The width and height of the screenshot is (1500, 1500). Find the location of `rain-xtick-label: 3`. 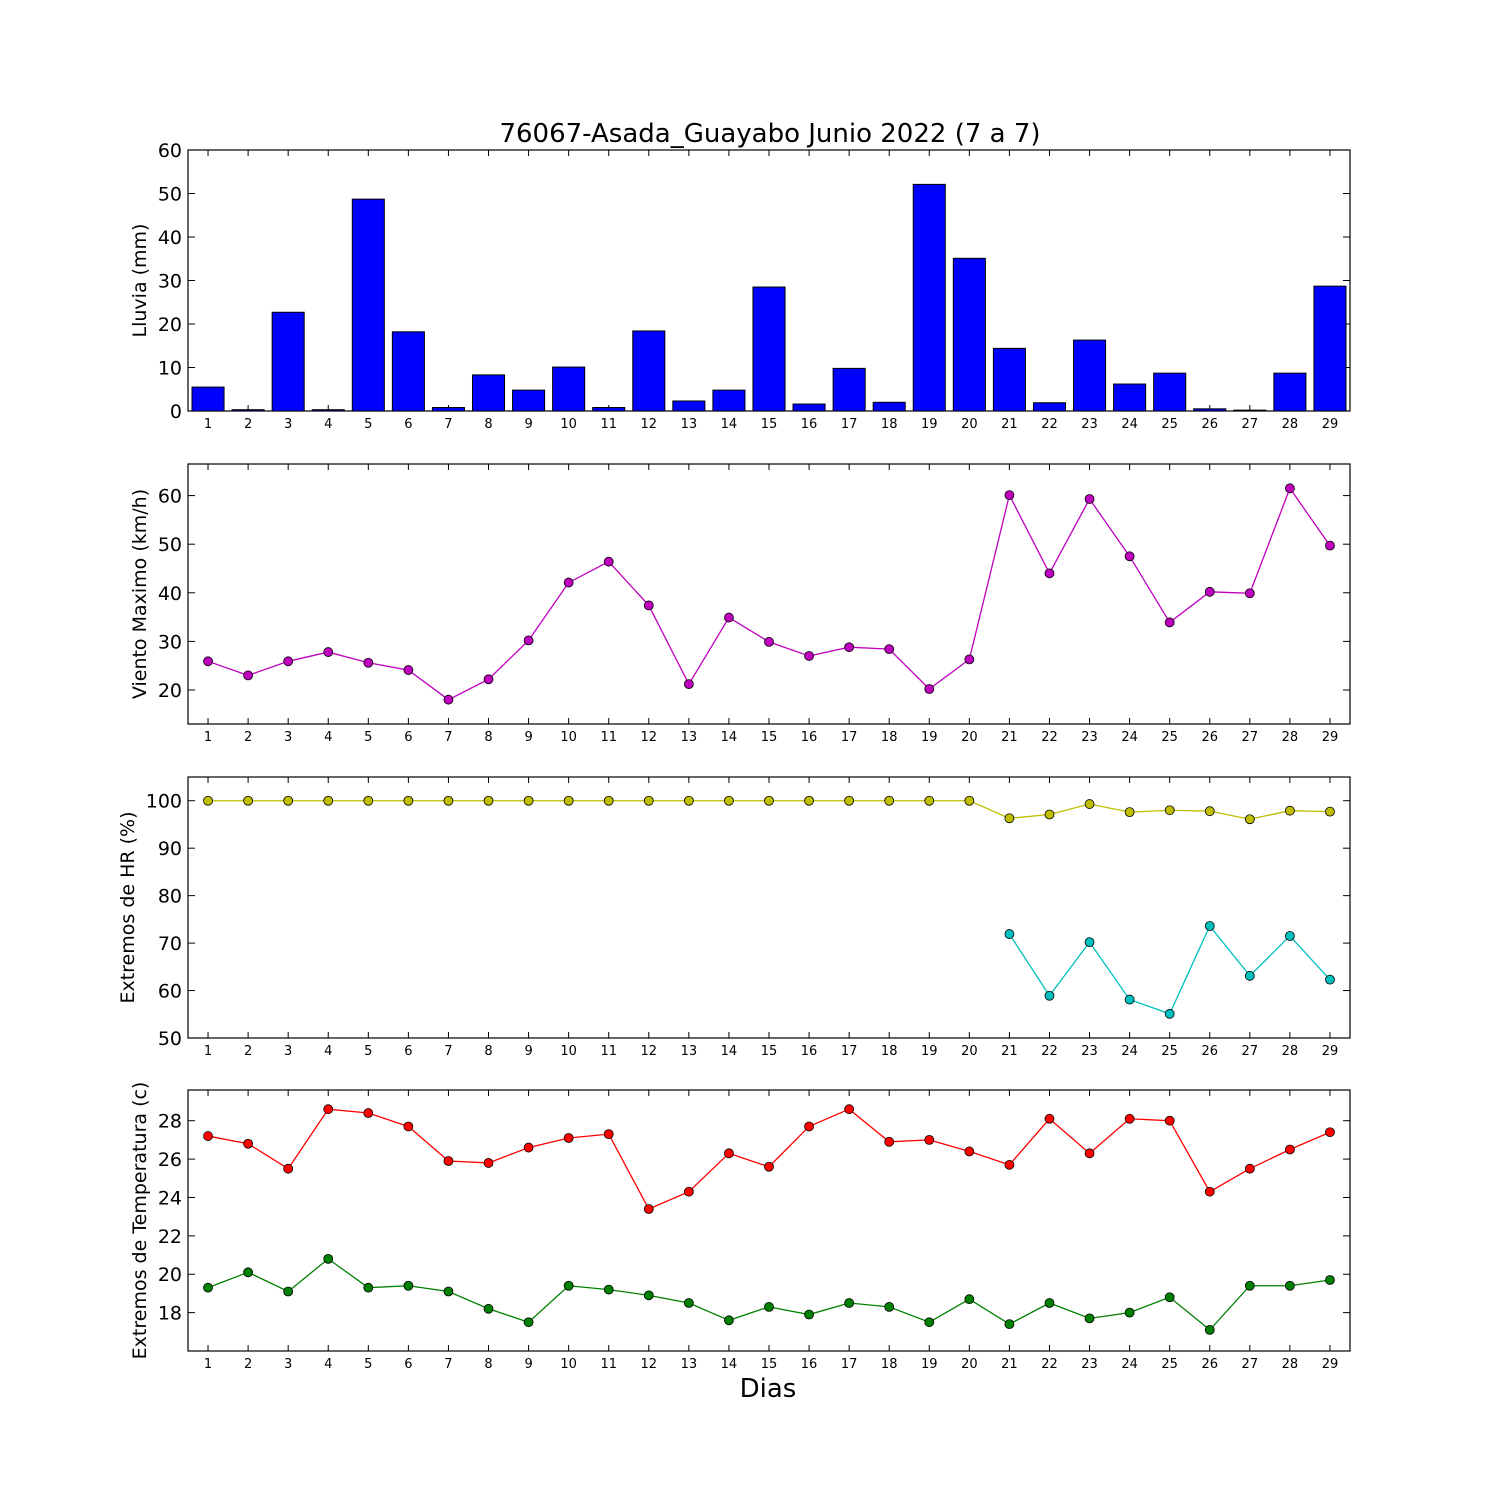

rain-xtick-label: 3 is located at coordinates (288, 424).